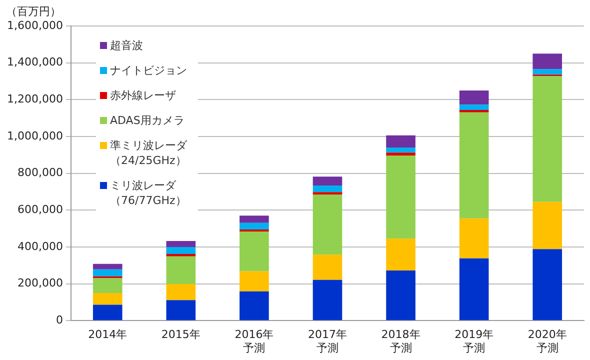 The height and width of the screenshot is (360, 590). What do you see at coordinates (35, 99) in the screenshot?
I see `y-tick-label: 1,200,000` at bounding box center [35, 99].